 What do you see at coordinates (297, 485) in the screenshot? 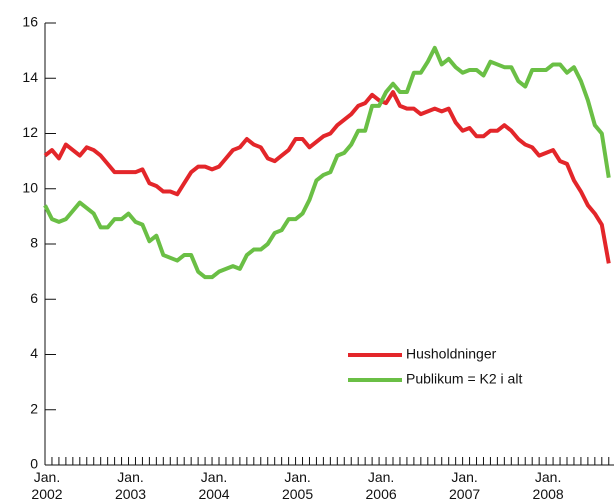
I see `x-tick-label: Jan. 2005` at bounding box center [297, 485].